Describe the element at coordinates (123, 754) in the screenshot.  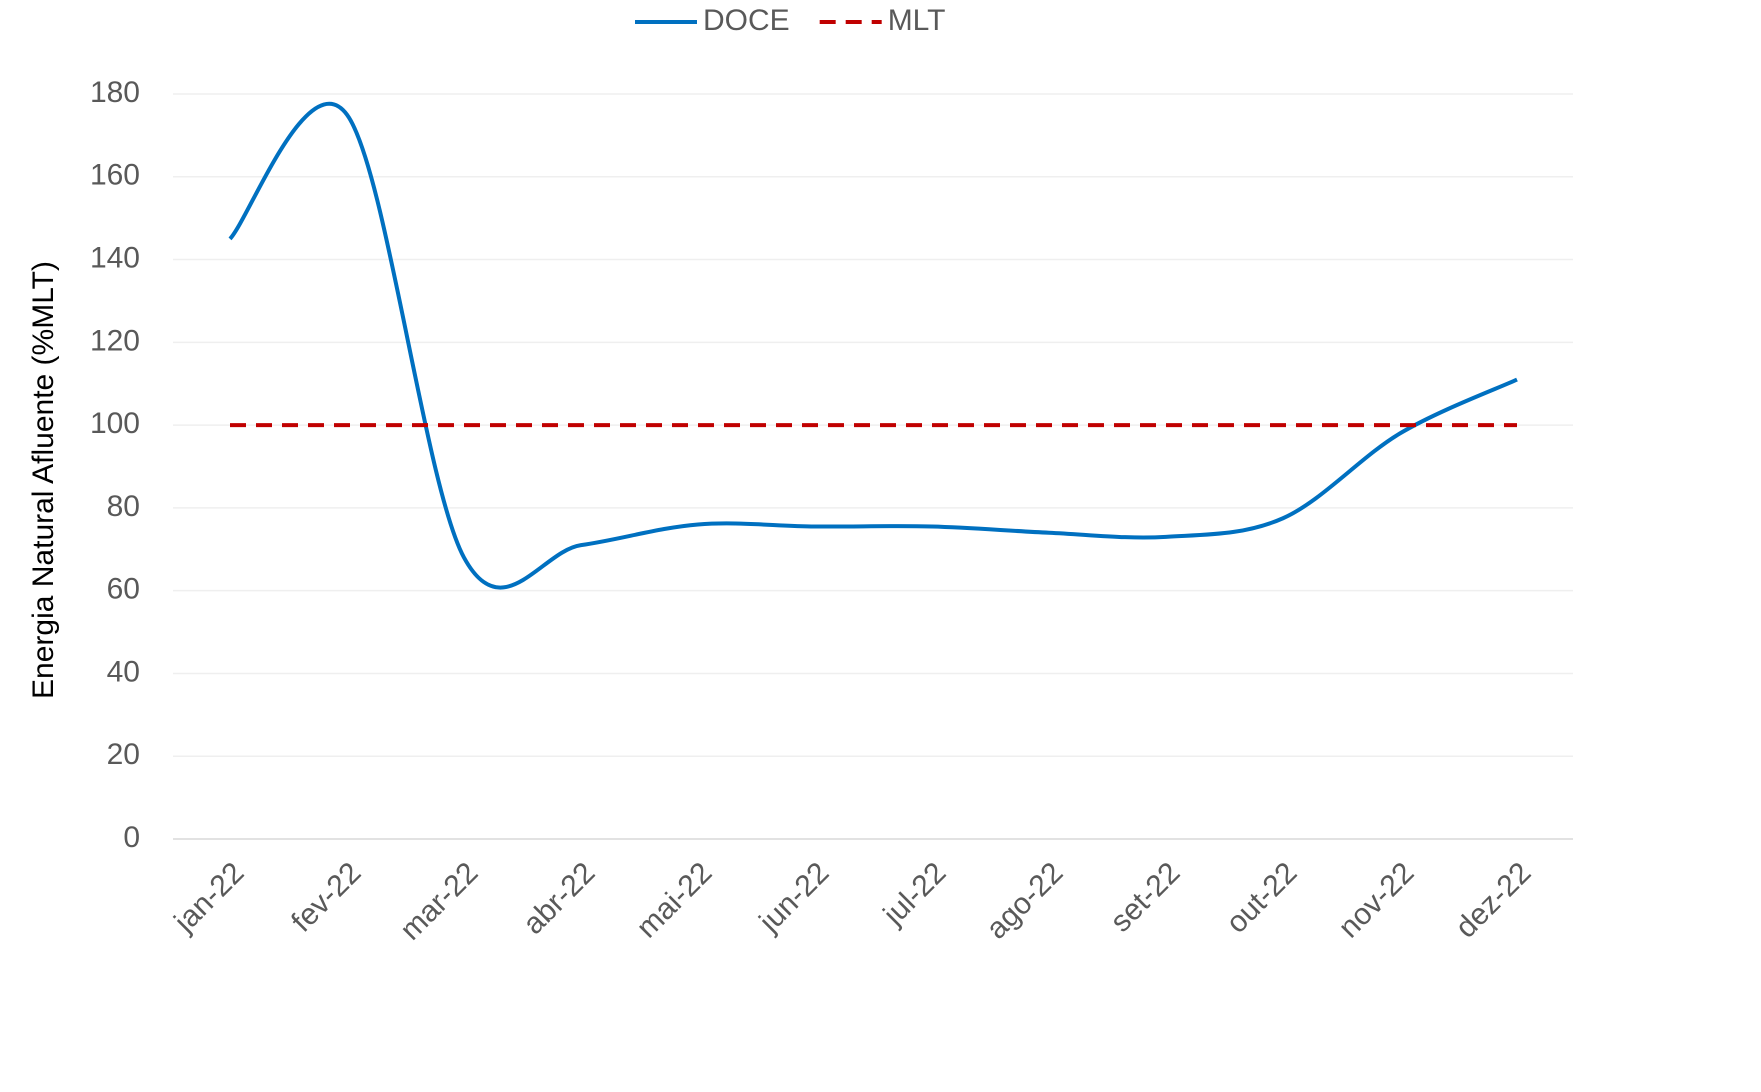
I see `y-tick-label: 20` at that location.